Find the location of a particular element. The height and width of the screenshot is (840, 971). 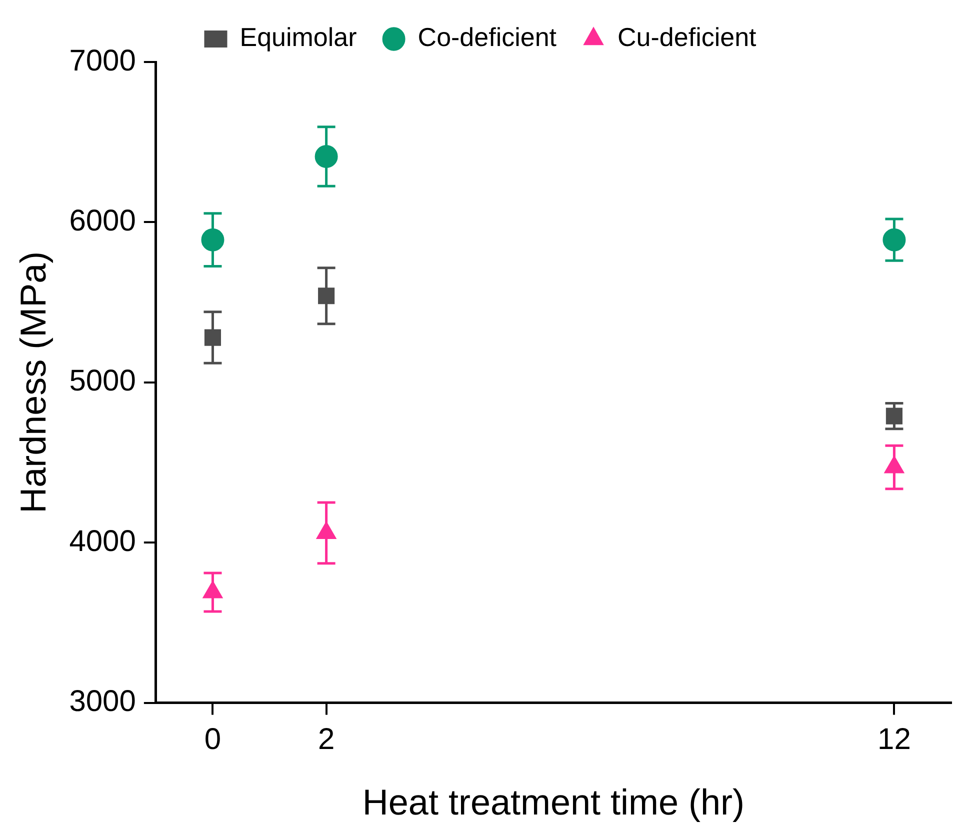

x-axis-title: Heat treatment time (hr) is located at coordinates (553, 801).